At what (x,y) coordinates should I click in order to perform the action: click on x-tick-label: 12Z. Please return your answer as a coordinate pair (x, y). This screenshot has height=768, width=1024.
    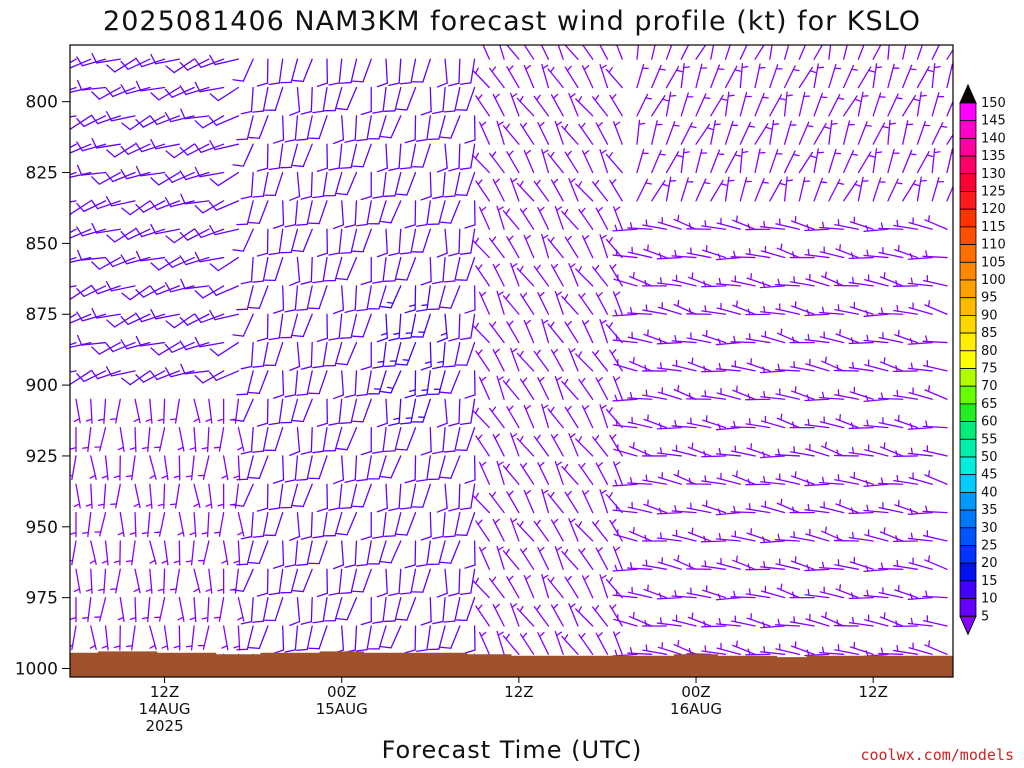
    Looking at the image, I should click on (164, 692).